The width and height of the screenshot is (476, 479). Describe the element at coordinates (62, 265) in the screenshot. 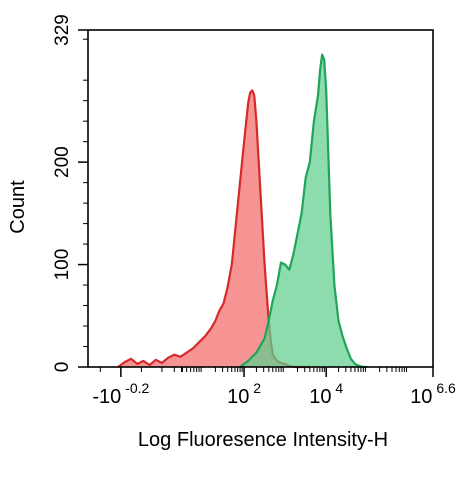

I see `y-tick-label: 100` at that location.